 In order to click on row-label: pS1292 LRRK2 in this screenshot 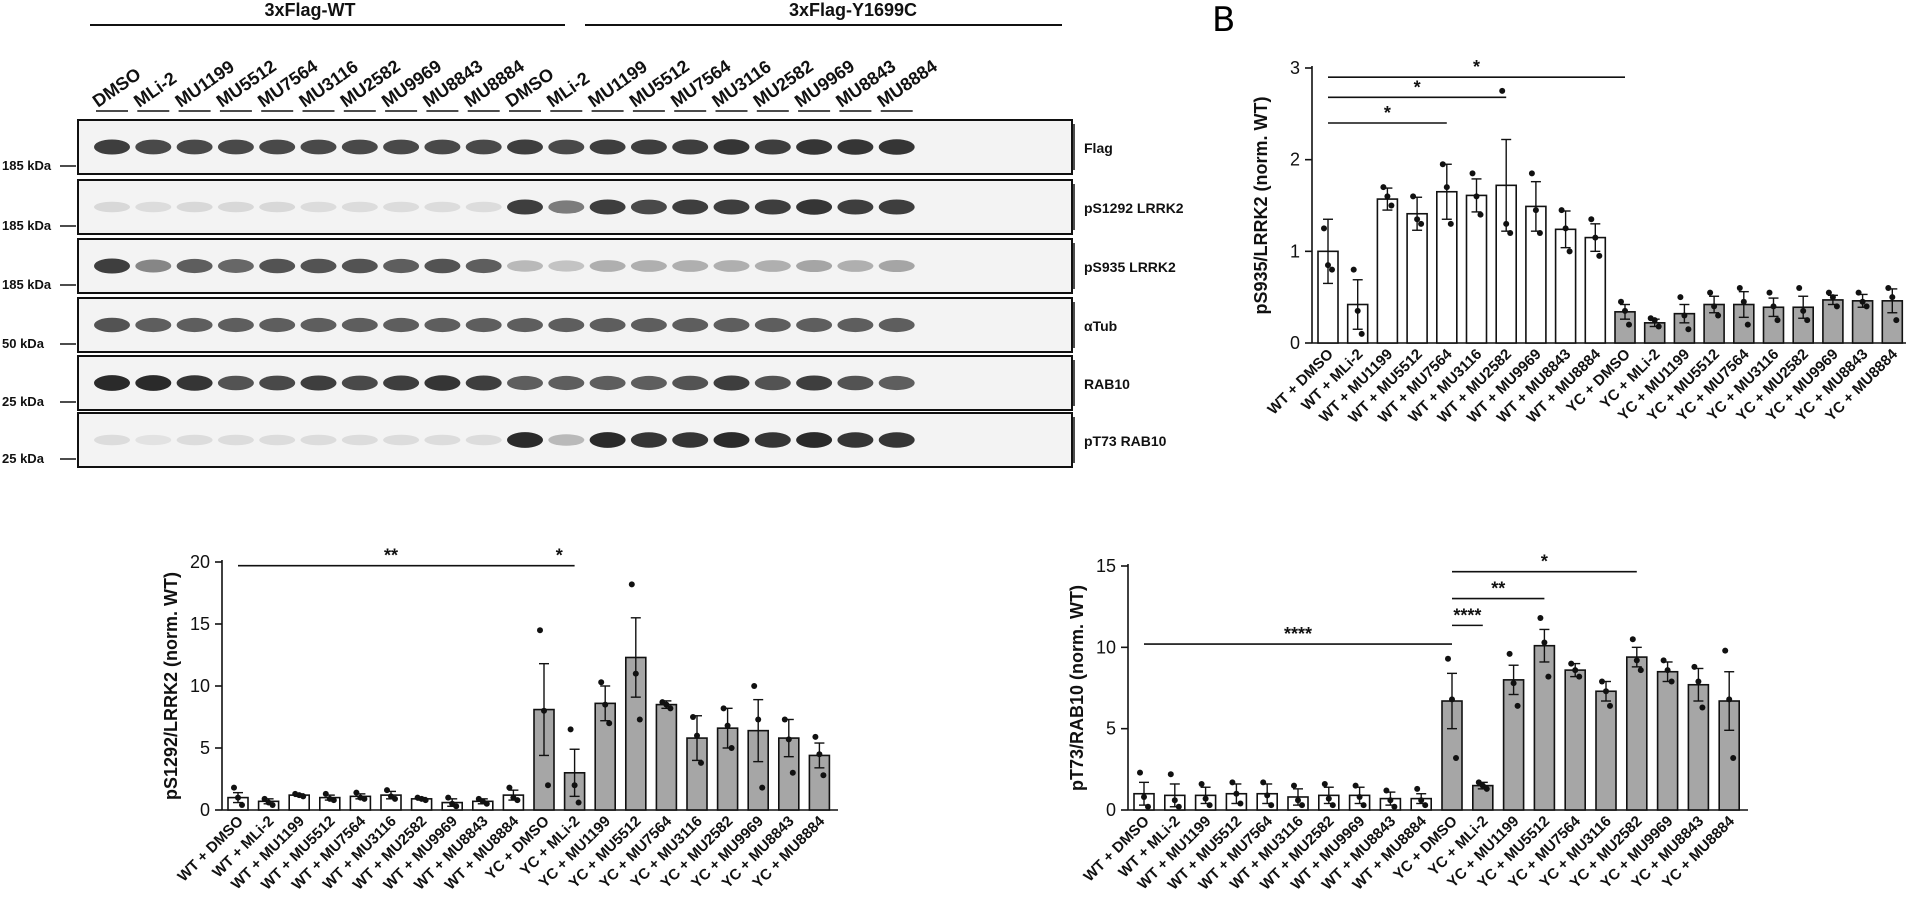, I will do `click(1134, 208)`.